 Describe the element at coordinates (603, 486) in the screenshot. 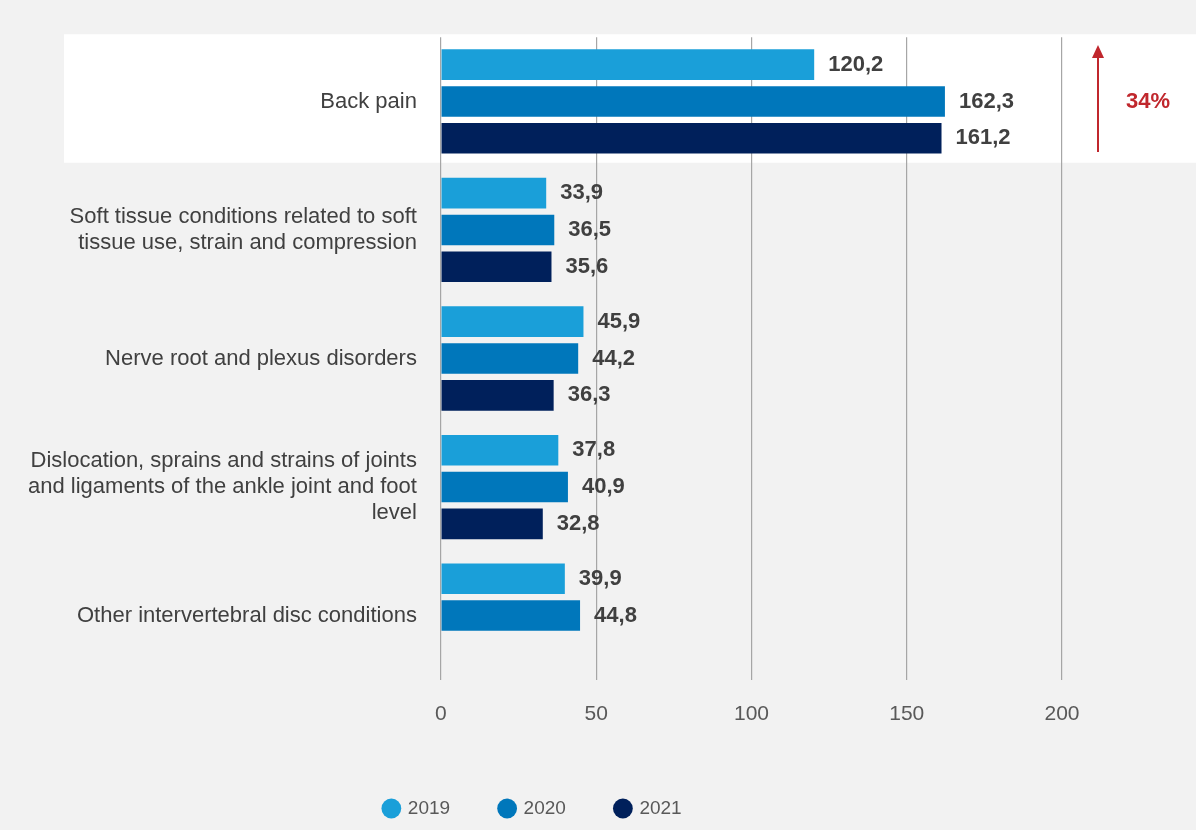

I see `data-label: 40,9` at that location.